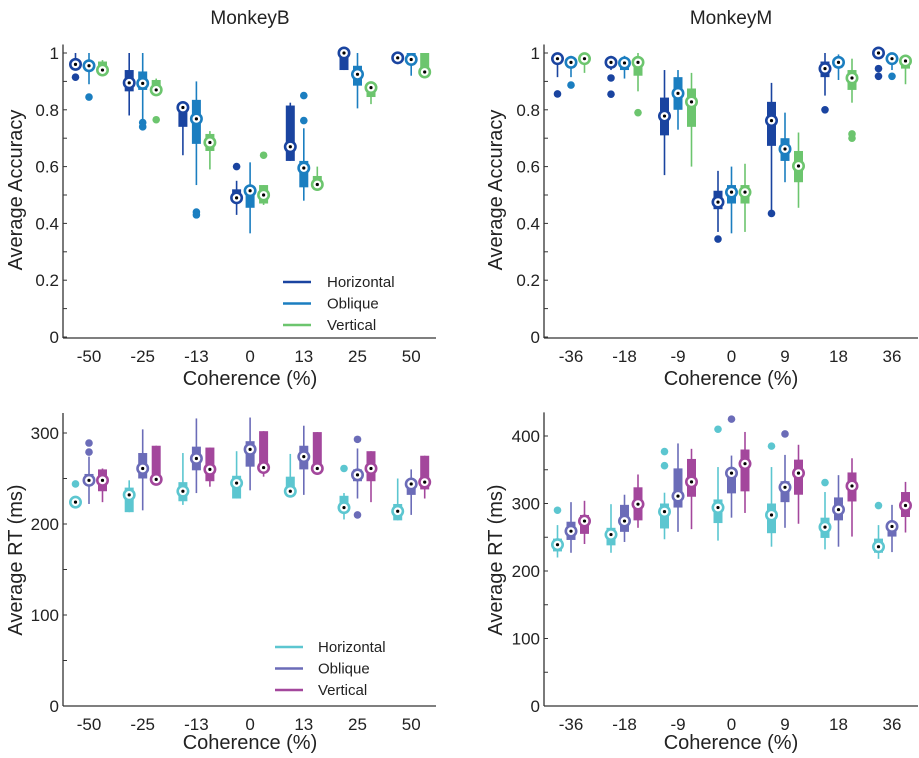  I want to click on y-axis-label: Average RT (ms), so click(496, 559).